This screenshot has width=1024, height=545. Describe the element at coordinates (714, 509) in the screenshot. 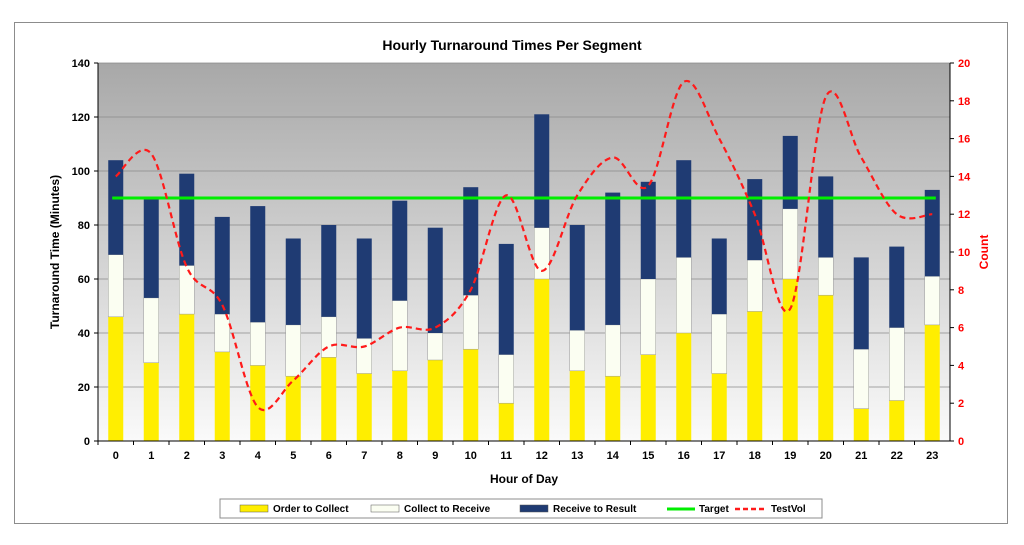

I see `legend-label-target: Target` at that location.